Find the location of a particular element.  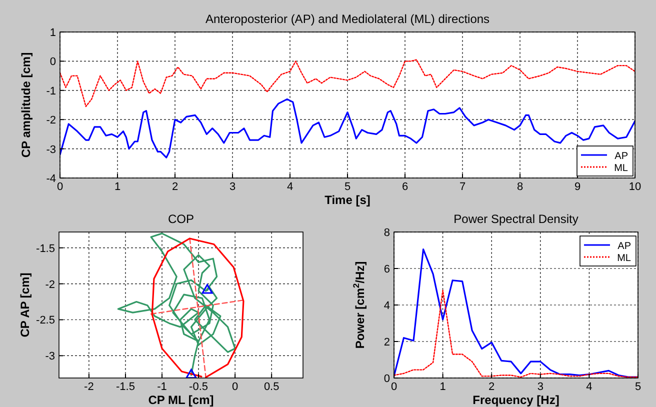

y-axis-title: CP amplitude [cm] is located at coordinates (26, 105).